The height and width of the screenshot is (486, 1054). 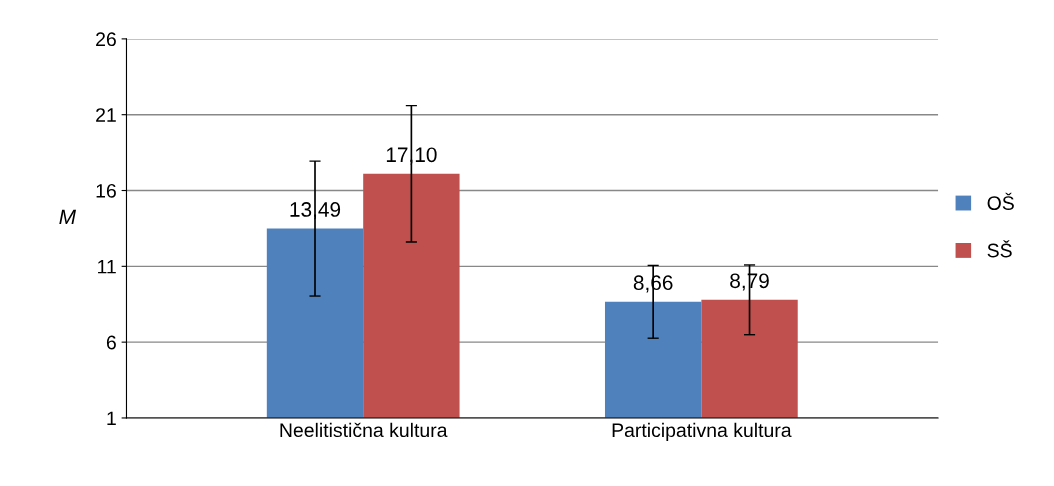 What do you see at coordinates (702, 431) in the screenshot?
I see `x-tick-label: Participativna kultura` at bounding box center [702, 431].